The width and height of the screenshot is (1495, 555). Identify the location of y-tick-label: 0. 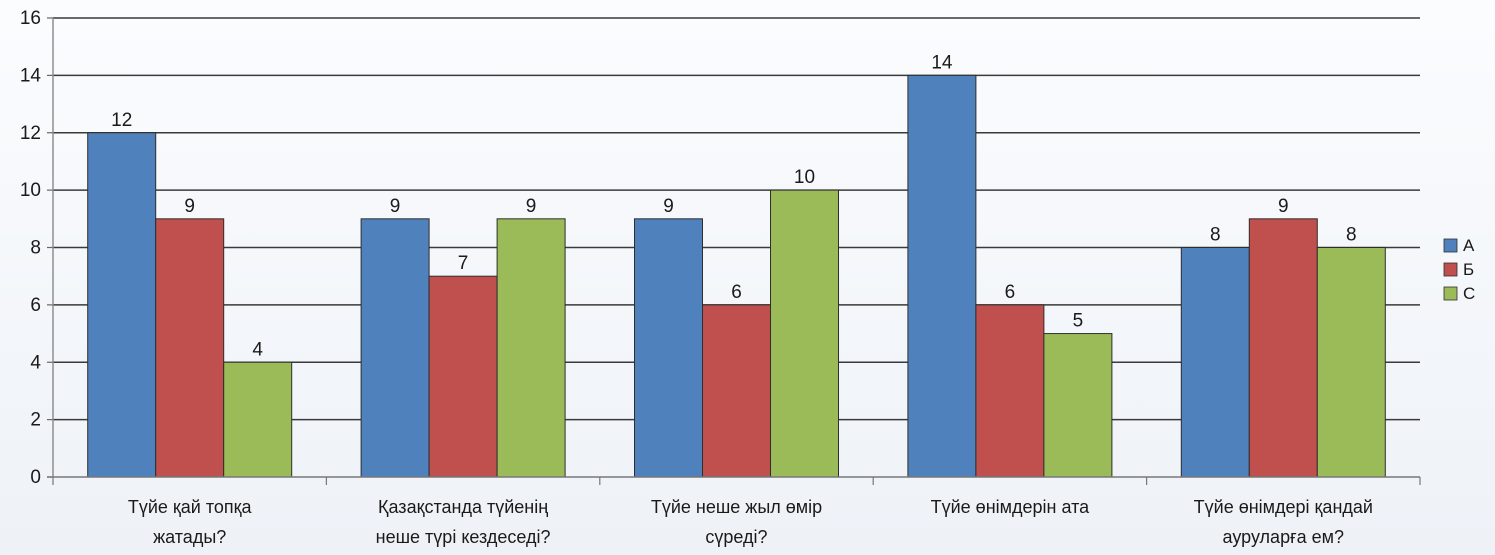
(35, 477).